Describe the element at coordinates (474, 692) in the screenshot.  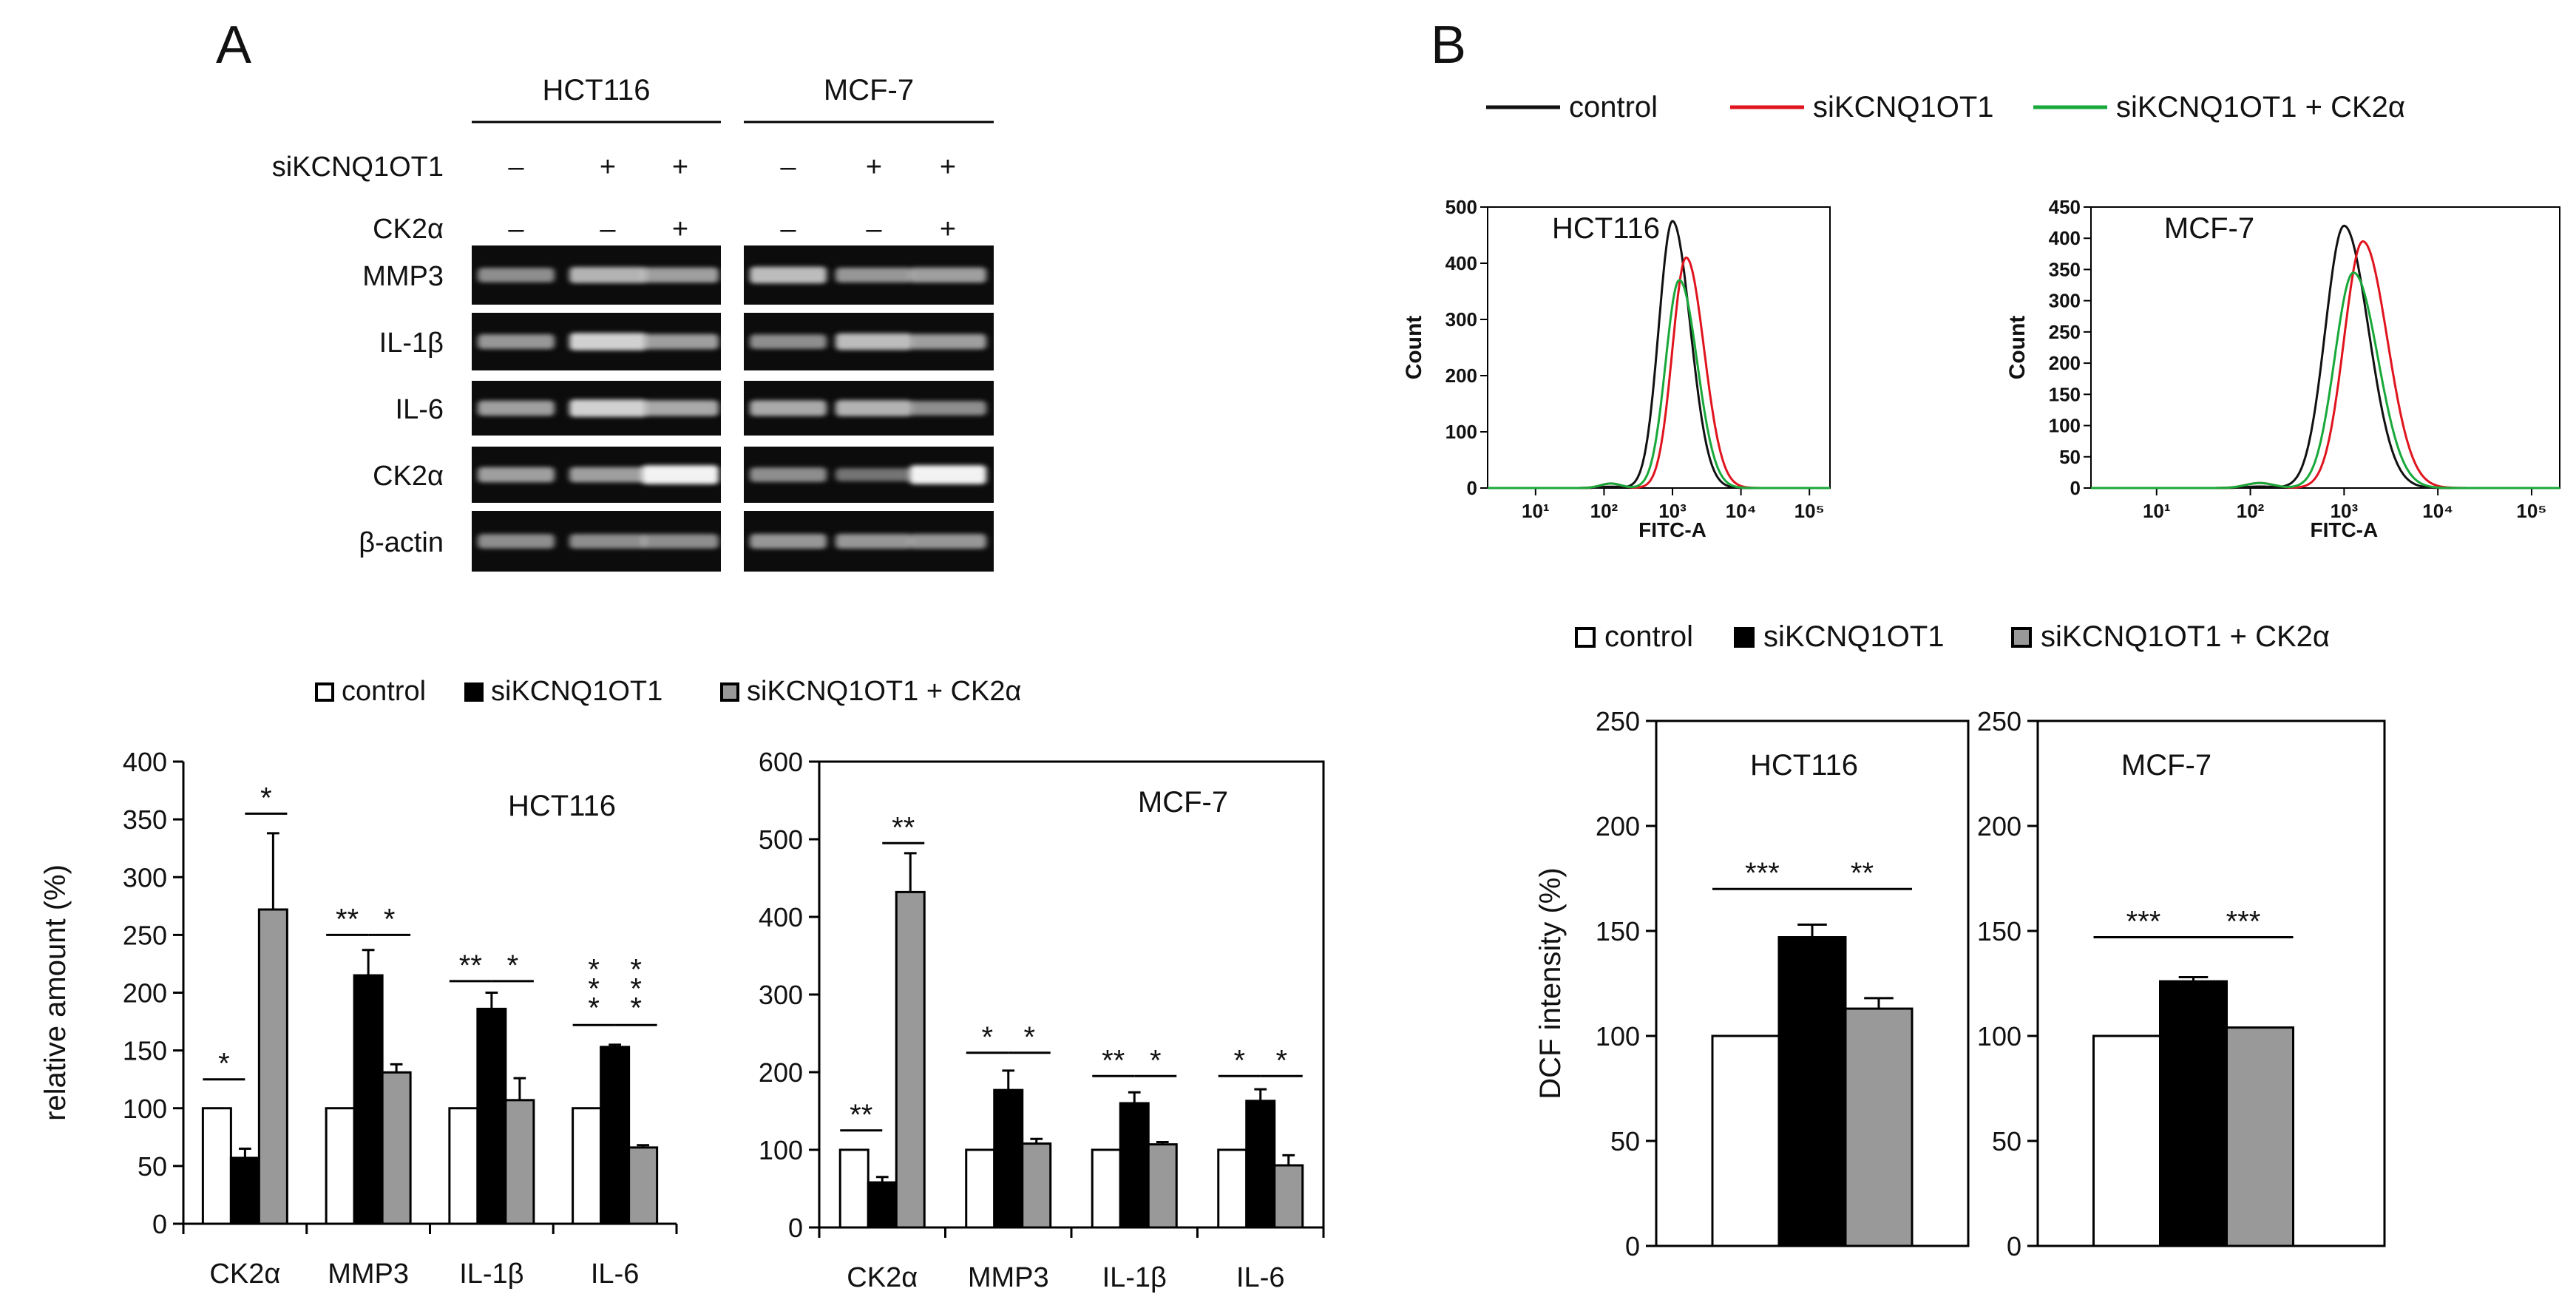
I see `legend-swatch` at that location.